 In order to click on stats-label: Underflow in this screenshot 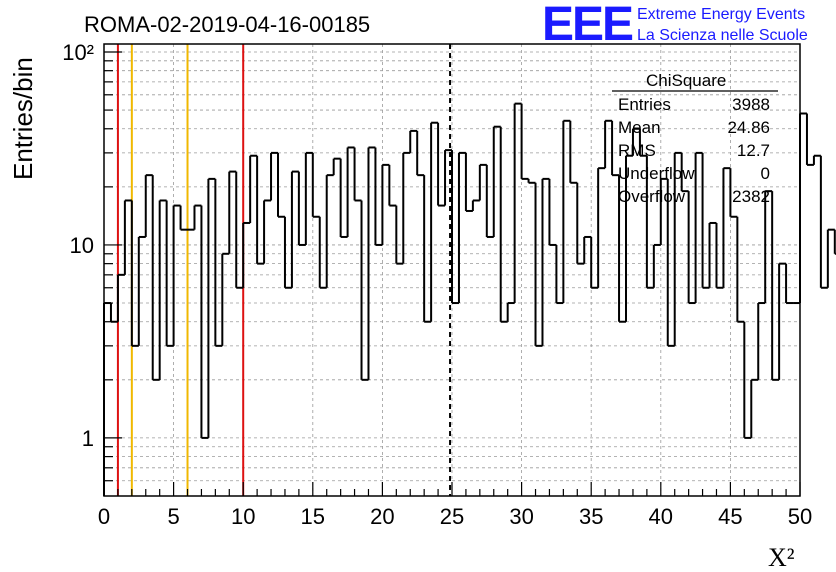, I will do `click(656, 173)`.